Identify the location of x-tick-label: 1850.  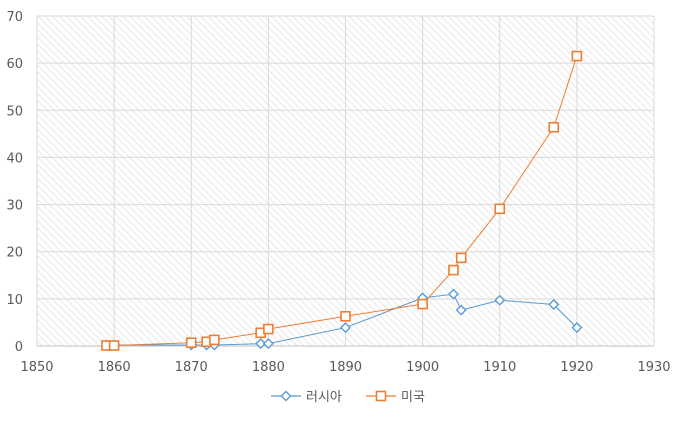
(36, 367).